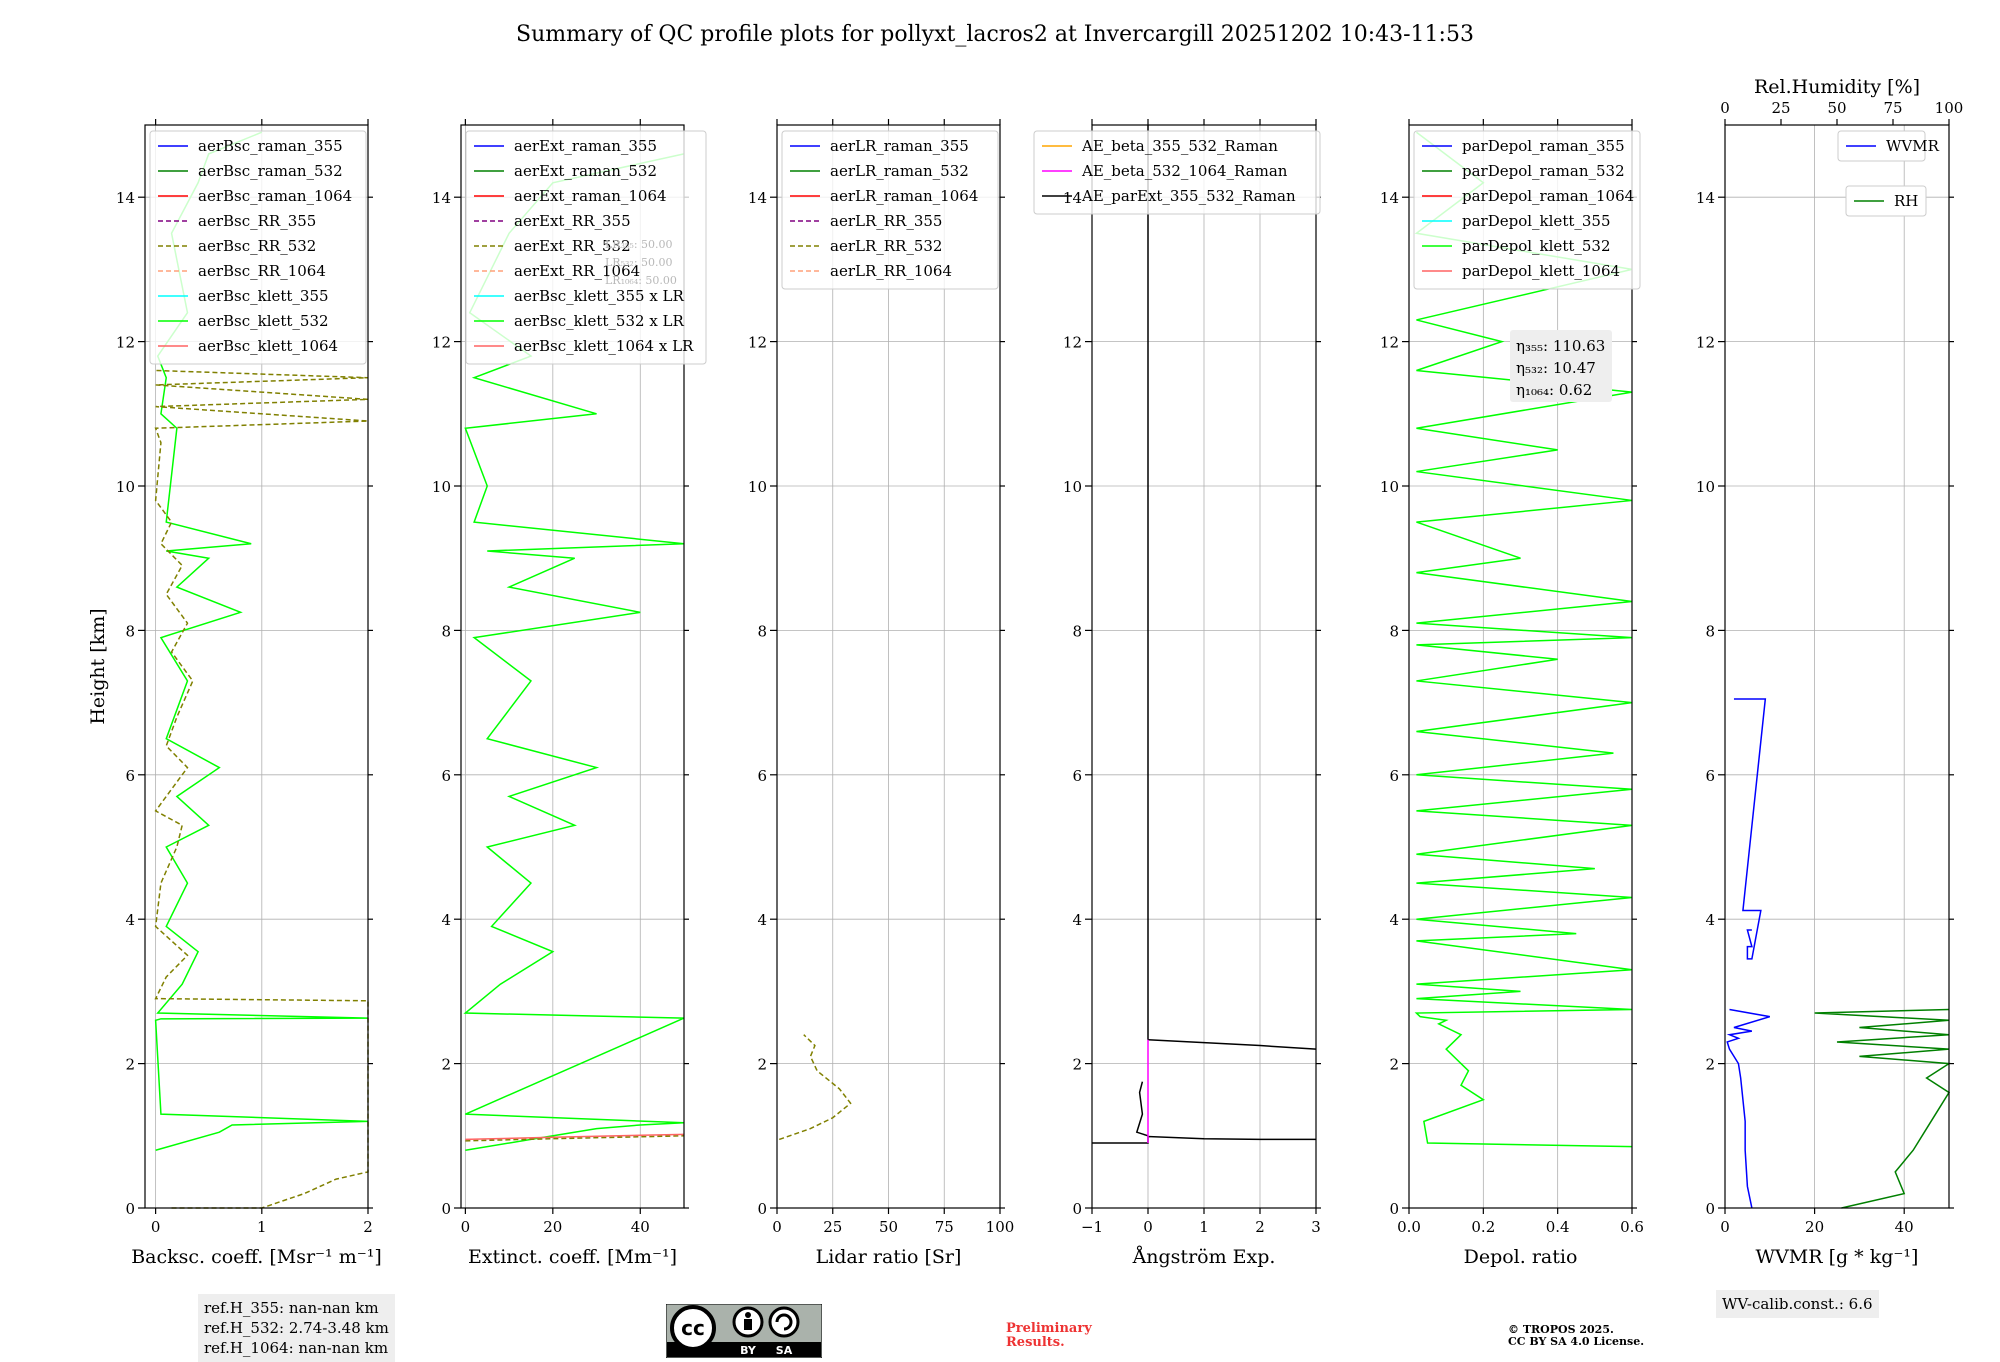 This screenshot has height=1362, width=2000. I want to click on x-tick-label: 0.6, so click(1632, 1227).